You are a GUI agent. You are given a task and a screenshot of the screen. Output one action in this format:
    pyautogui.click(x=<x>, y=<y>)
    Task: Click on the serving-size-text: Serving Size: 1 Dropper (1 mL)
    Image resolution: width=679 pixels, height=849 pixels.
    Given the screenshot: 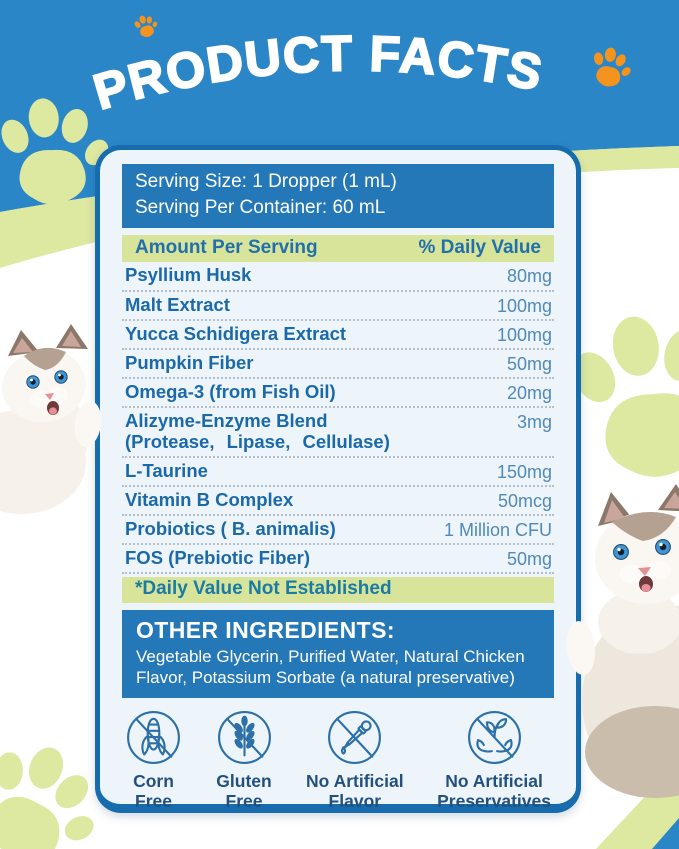 What is the action you would take?
    pyautogui.click(x=266, y=181)
    